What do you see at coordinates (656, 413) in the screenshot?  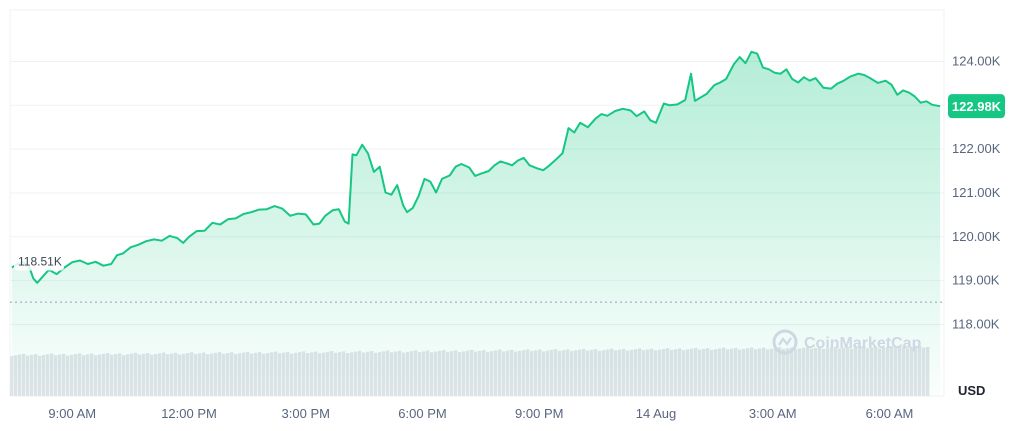 I see `x-tick-label: 14 Aug` at bounding box center [656, 413].